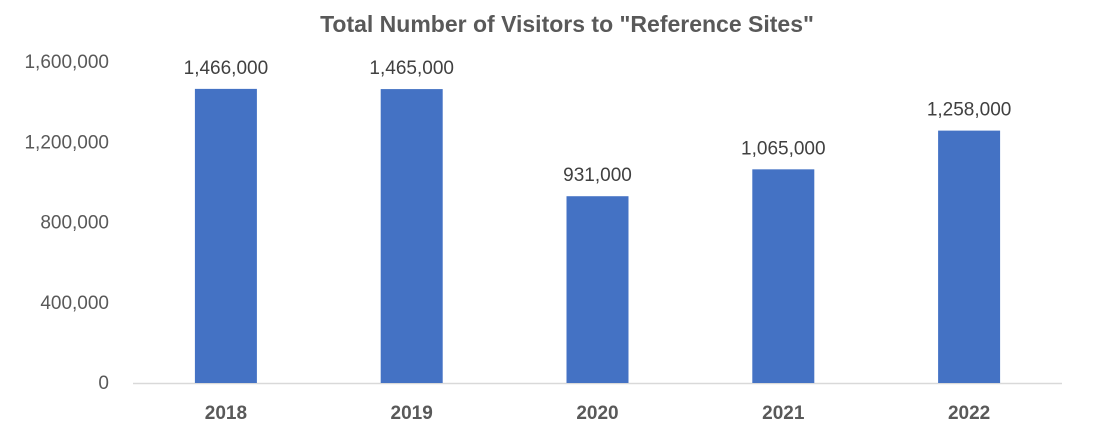 Image resolution: width=1095 pixels, height=423 pixels. Describe the element at coordinates (74, 303) in the screenshot. I see `y-tick-label: 400,000` at that location.